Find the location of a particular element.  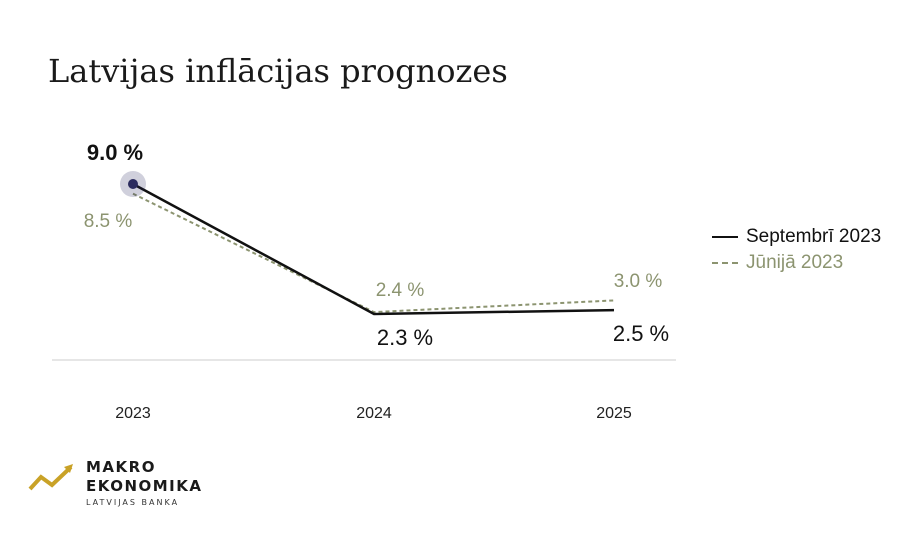

x-tick-2024: 2024 is located at coordinates (374, 413).